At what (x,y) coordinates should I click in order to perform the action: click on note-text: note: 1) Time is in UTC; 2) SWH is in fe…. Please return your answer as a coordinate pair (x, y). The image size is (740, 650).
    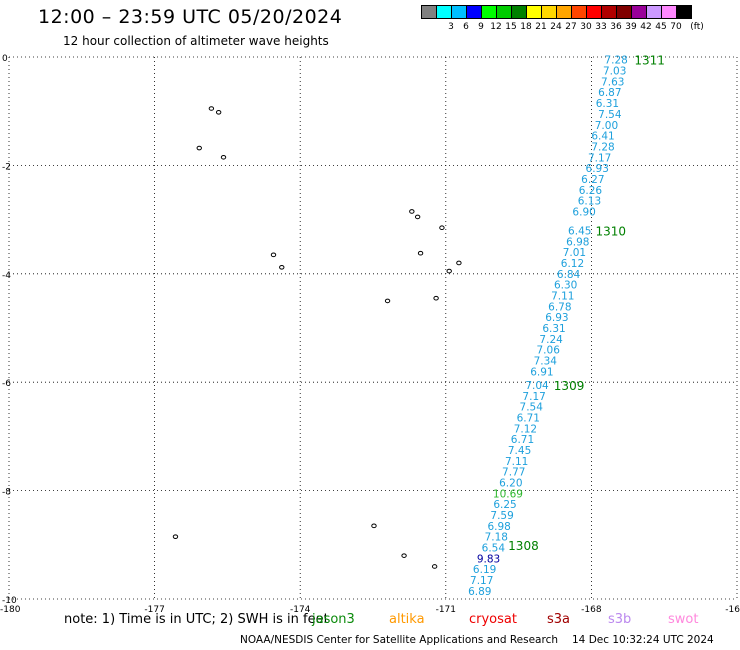
    Looking at the image, I should click on (196, 619).